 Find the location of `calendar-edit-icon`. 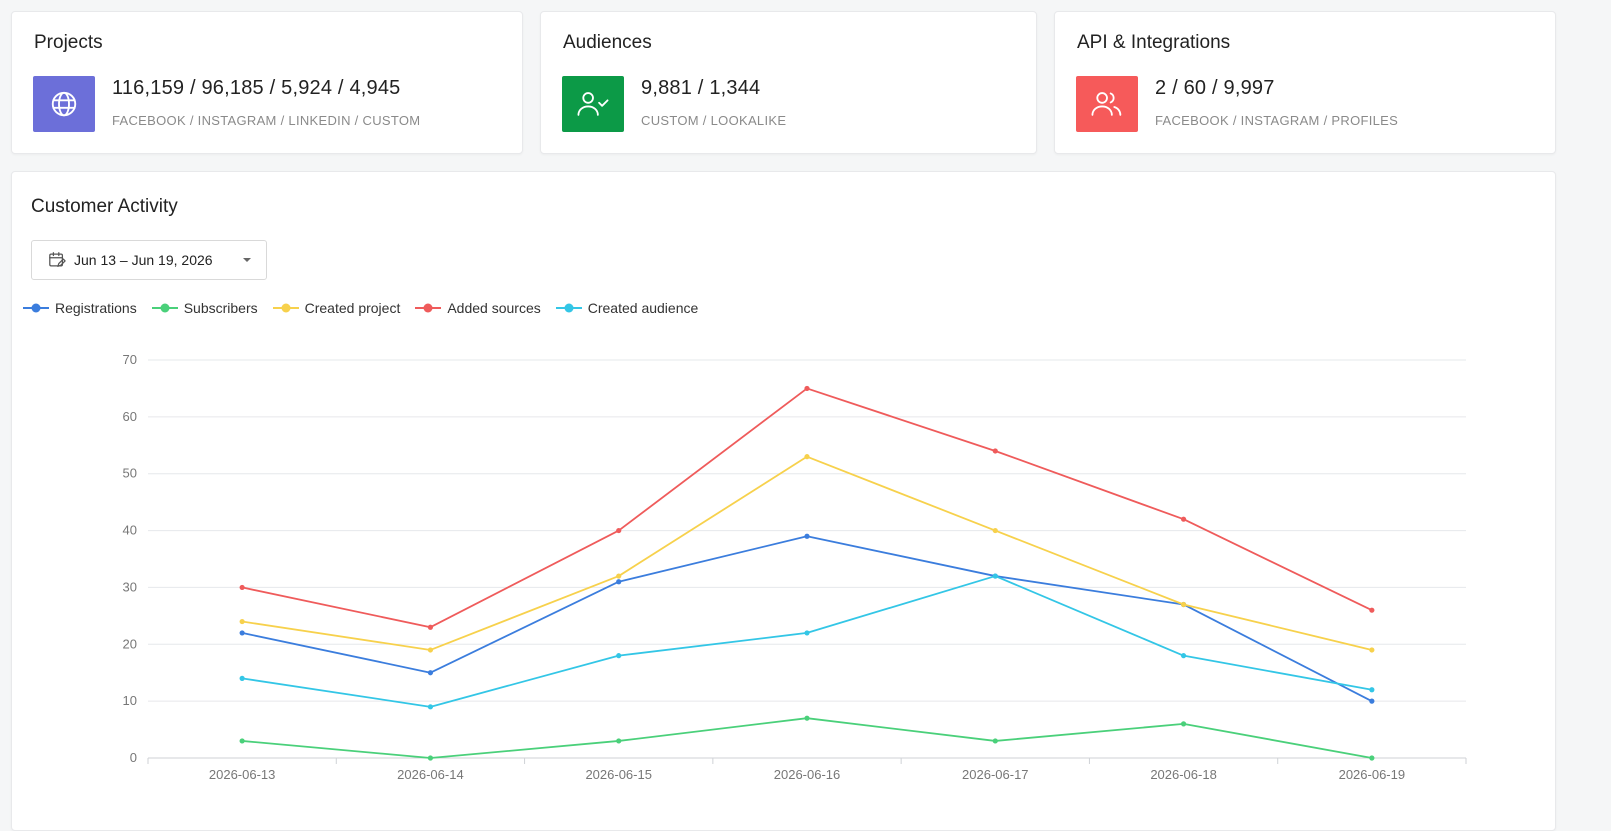

calendar-edit-icon is located at coordinates (57, 260).